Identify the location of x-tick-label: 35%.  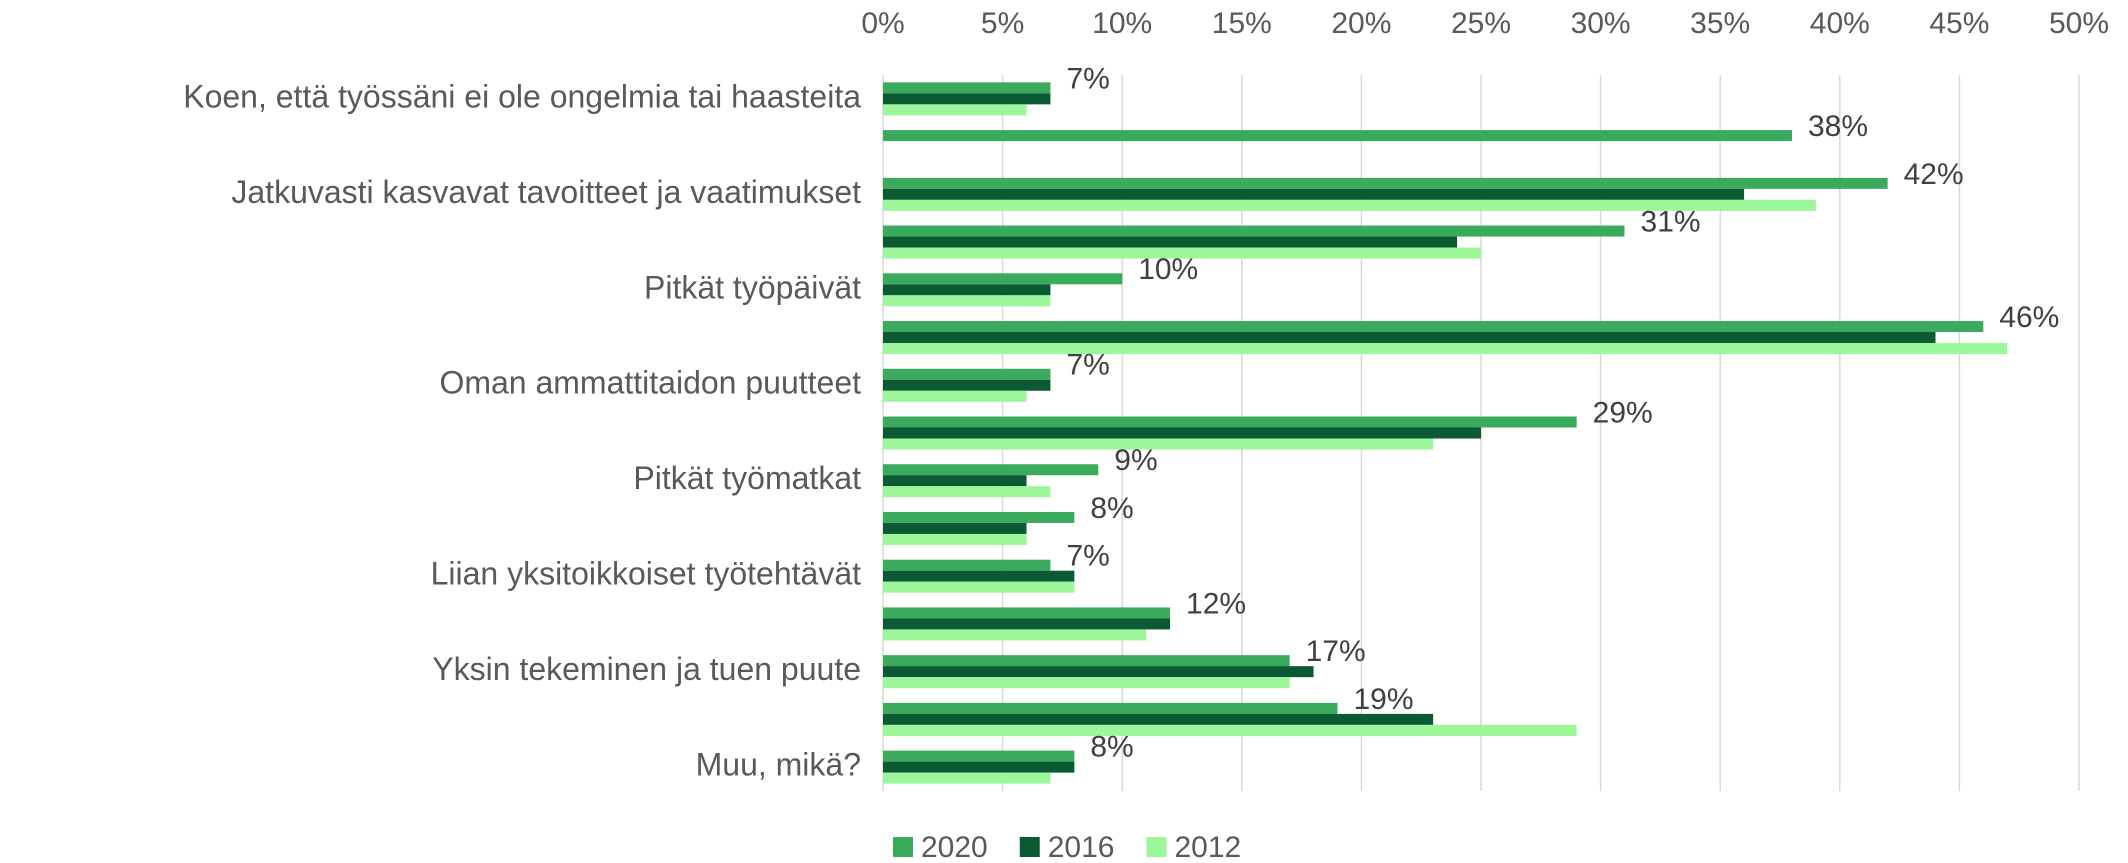
(1720, 23).